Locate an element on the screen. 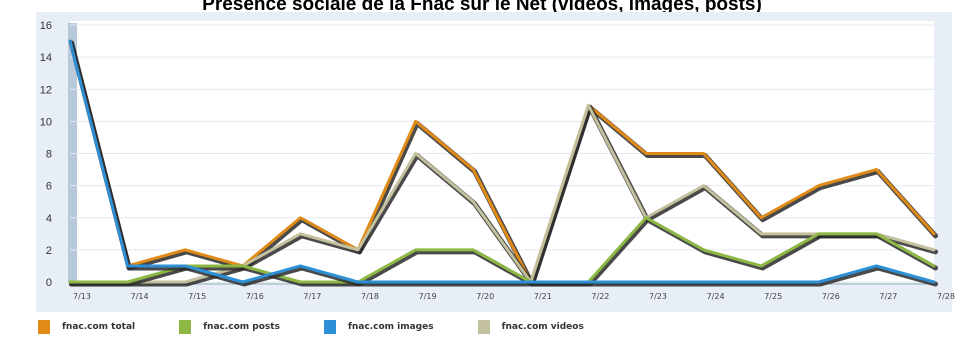 The image size is (964, 344). legend-item-images: fnac.com images is located at coordinates (378, 327).